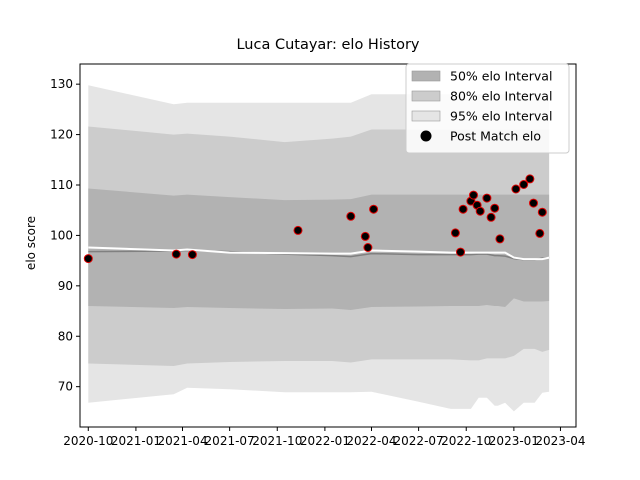  I want to click on legend-label: Post Match elo, so click(495, 136).